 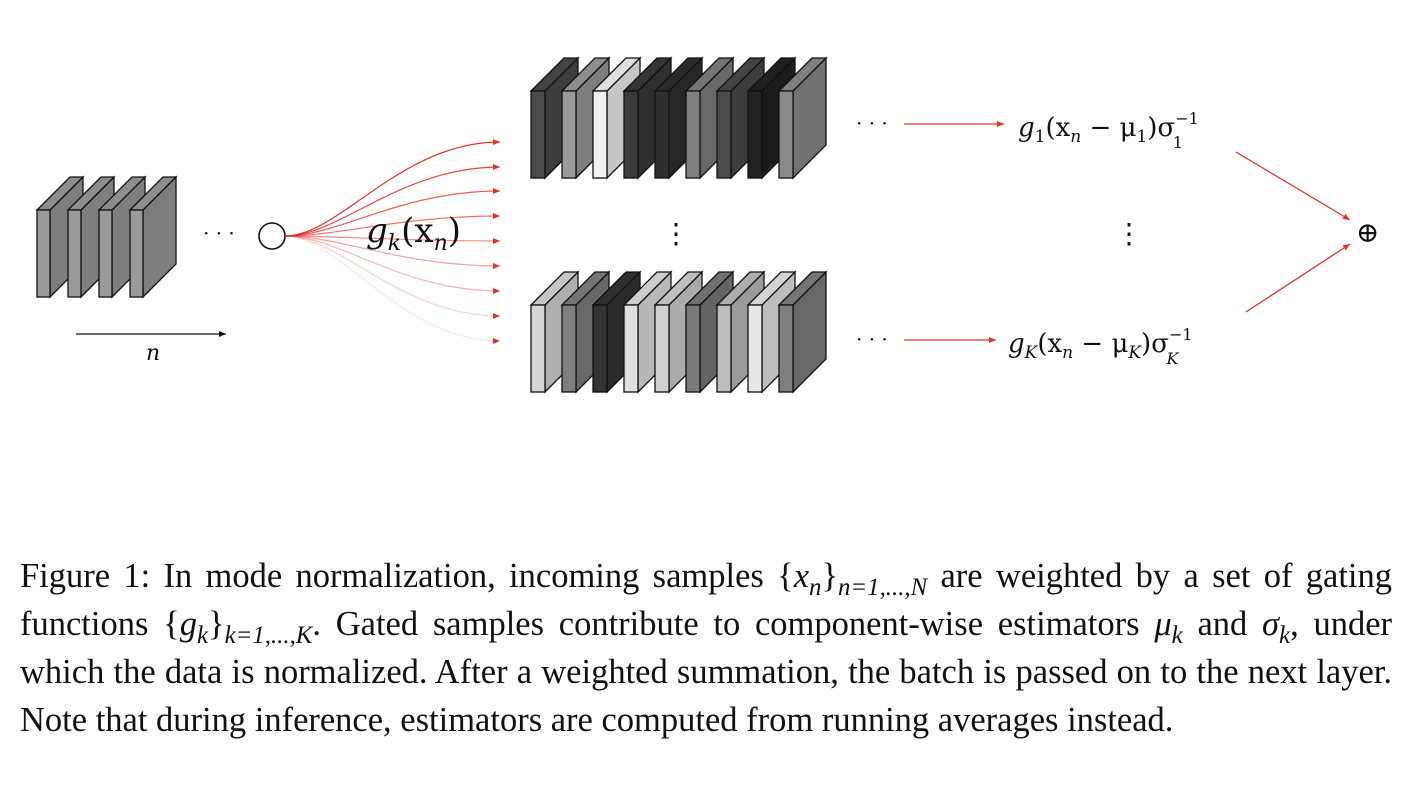 What do you see at coordinates (872, 123) in the screenshot?
I see `top-ellipsis: · · ·` at bounding box center [872, 123].